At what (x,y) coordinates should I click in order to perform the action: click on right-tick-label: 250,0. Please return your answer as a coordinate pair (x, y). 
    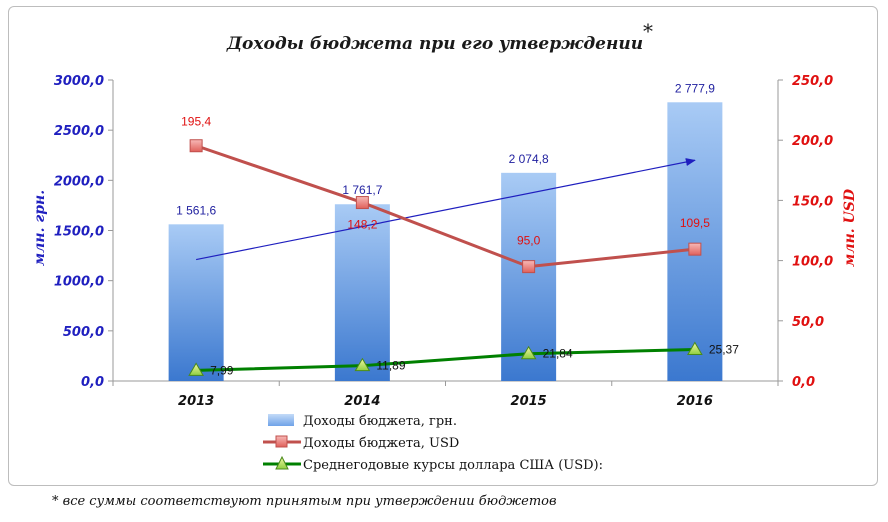
    Looking at the image, I should click on (812, 81).